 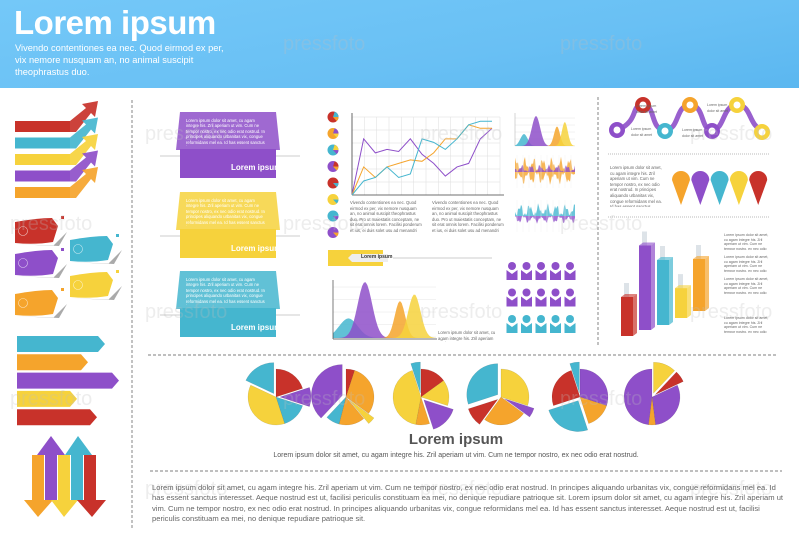 What do you see at coordinates (91, 508) in the screenshot?
I see `down-arrow-icon` at bounding box center [91, 508].